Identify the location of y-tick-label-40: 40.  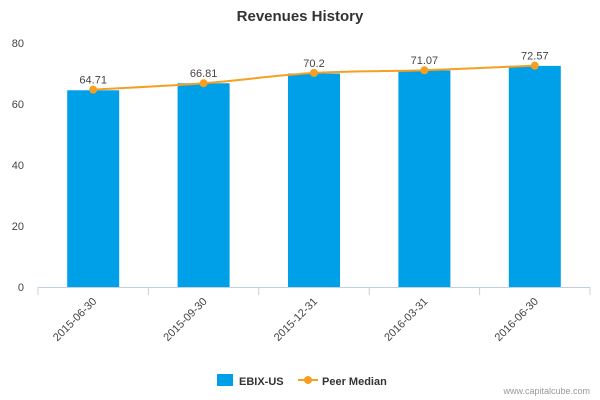
(18, 166).